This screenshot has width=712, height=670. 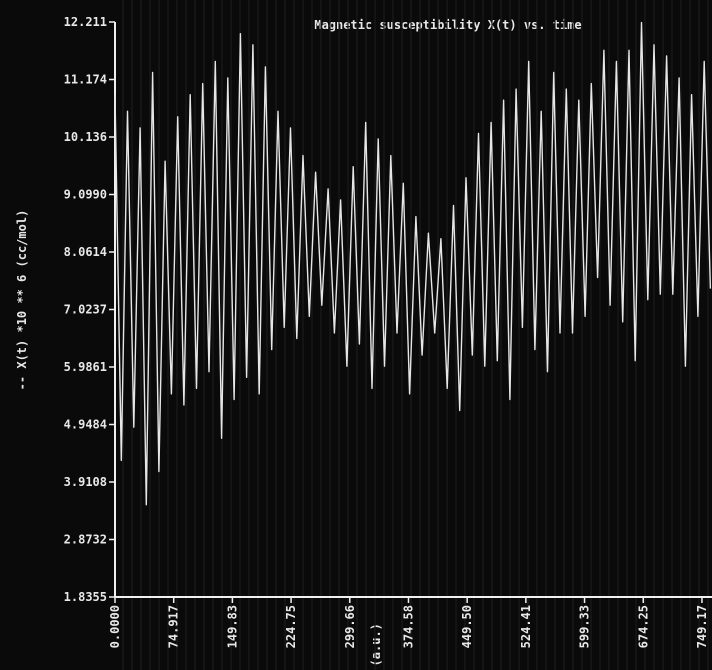 What do you see at coordinates (350, 626) in the screenshot?
I see `x-tick-label: 299.66` at bounding box center [350, 626].